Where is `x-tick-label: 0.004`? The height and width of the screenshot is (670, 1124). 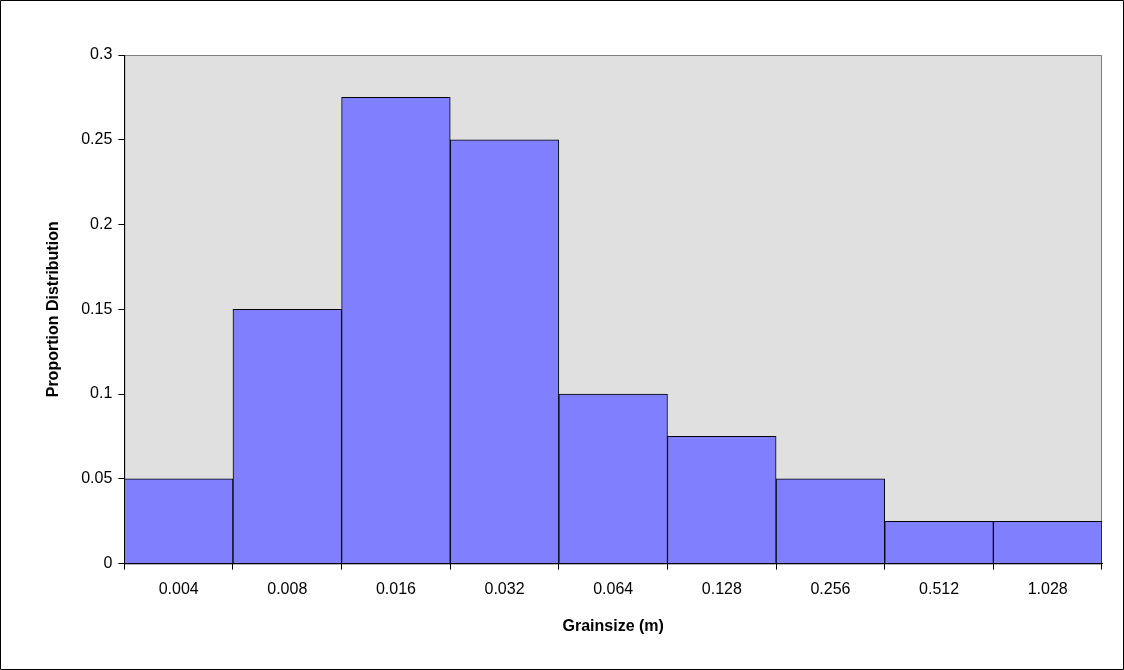 x-tick-label: 0.004 is located at coordinates (178, 588).